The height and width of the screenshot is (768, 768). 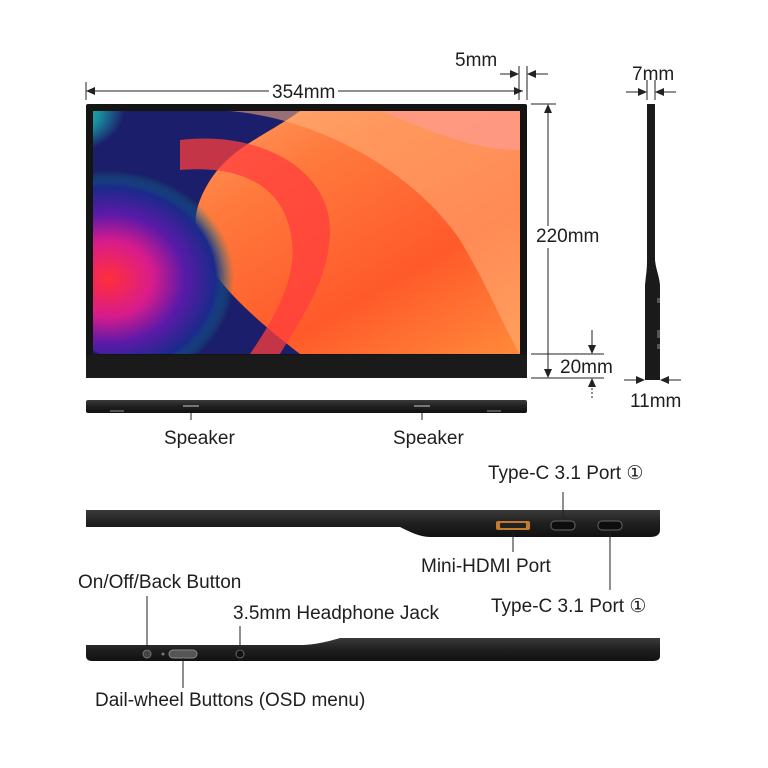 I want to click on height-label: 220mm, so click(x=568, y=237).